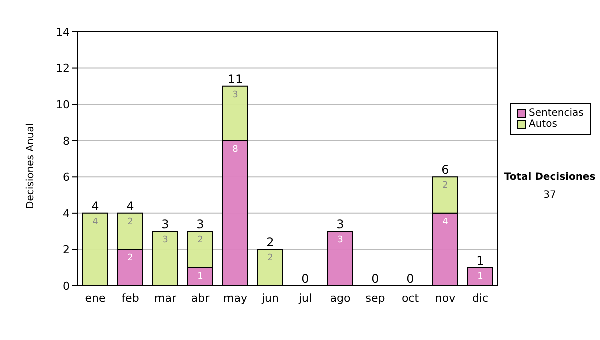 Image resolution: width=600 pixels, height=340 pixels. I want to click on y-tick-label: 6, so click(66, 177).